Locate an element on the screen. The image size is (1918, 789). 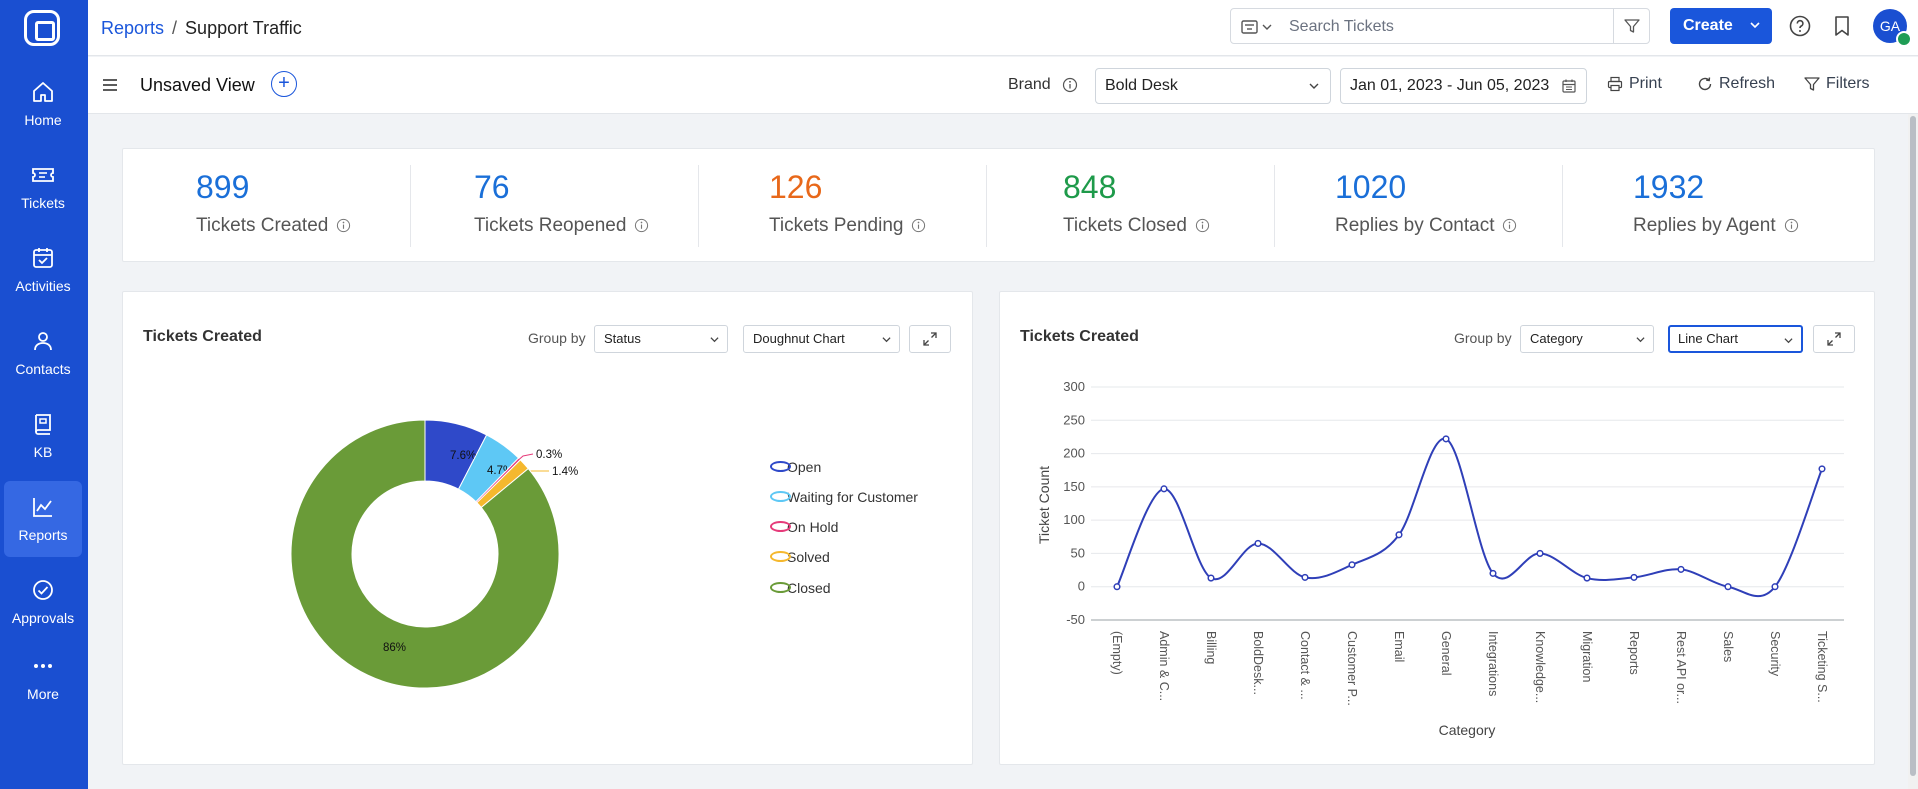
app-logo is located at coordinates (42, 28).